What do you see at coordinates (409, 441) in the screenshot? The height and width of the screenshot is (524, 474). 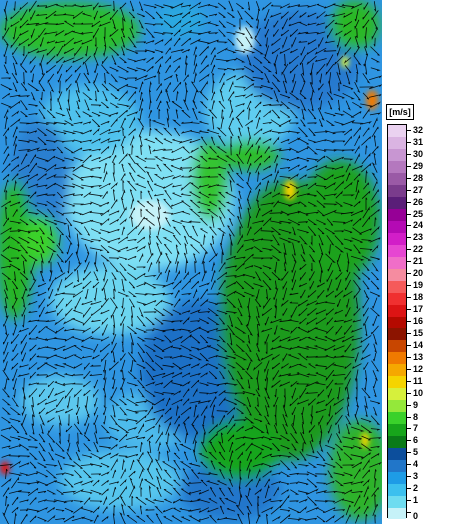 I see `legend-tick` at bounding box center [409, 441].